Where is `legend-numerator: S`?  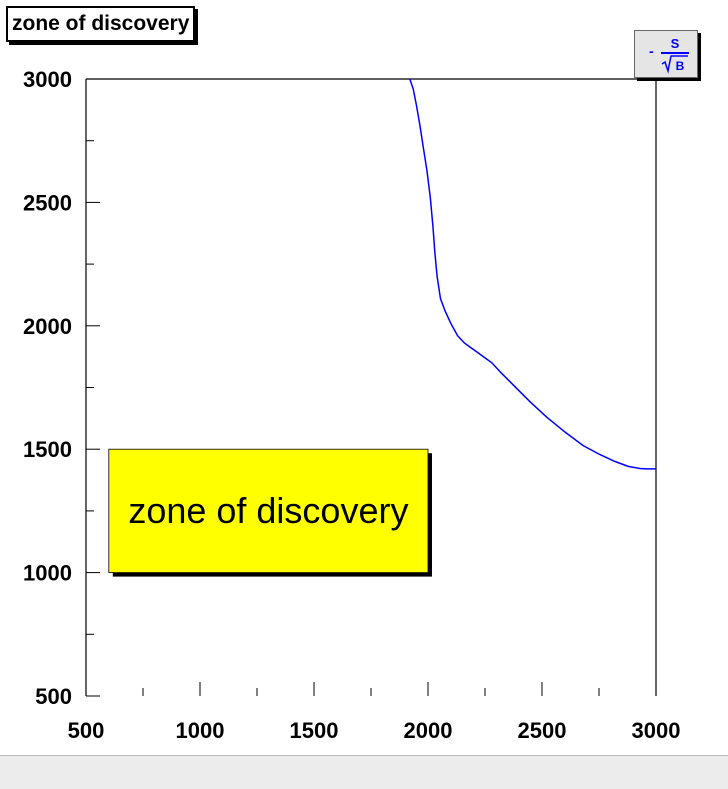 legend-numerator: S is located at coordinates (675, 43).